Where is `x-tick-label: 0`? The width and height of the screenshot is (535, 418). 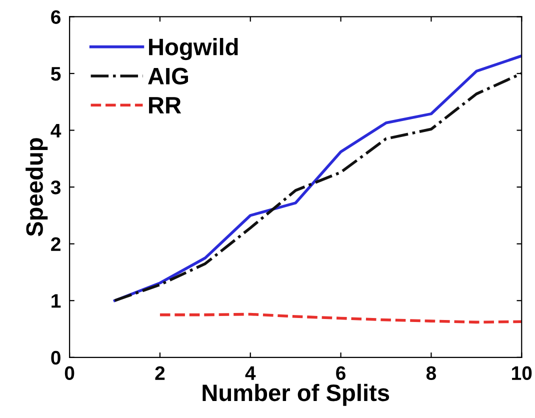
x-tick-label: 0 is located at coordinates (69, 373).